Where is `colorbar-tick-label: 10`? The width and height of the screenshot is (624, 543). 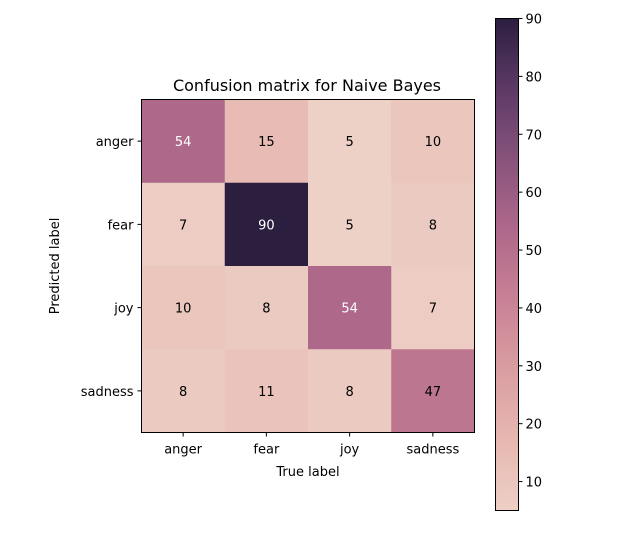 colorbar-tick-label: 10 is located at coordinates (534, 483).